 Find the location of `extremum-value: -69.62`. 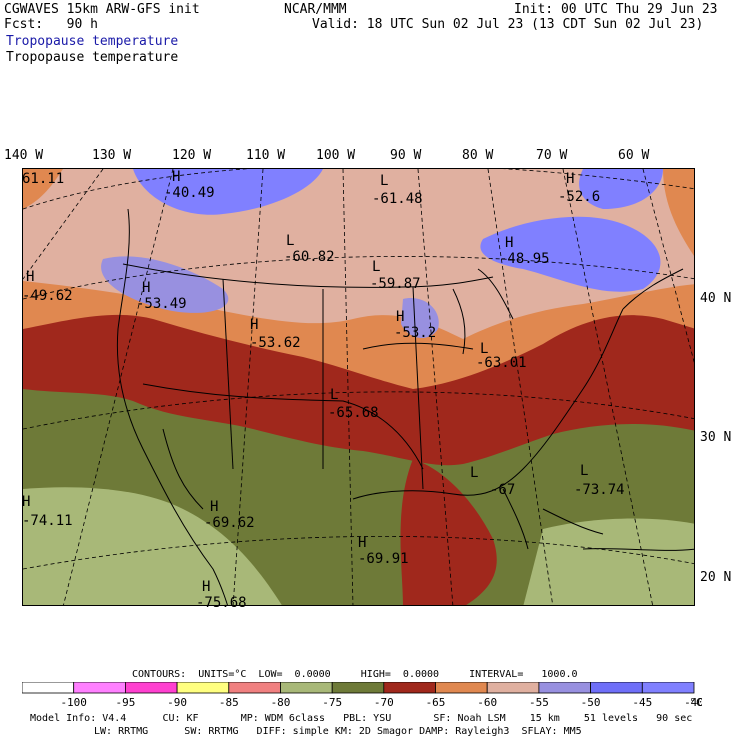

extremum-value: -69.62 is located at coordinates (229, 523).